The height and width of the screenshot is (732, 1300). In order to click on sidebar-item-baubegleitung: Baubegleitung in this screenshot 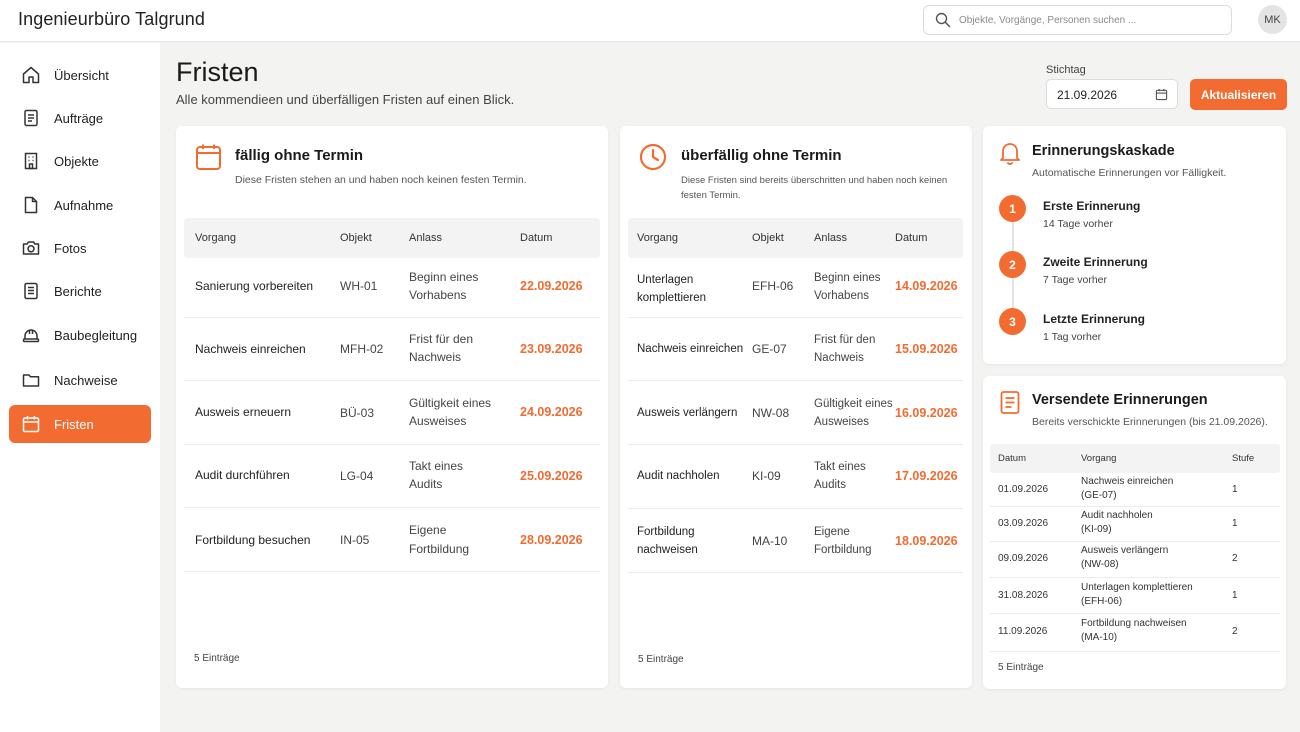, I will do `click(80, 335)`.